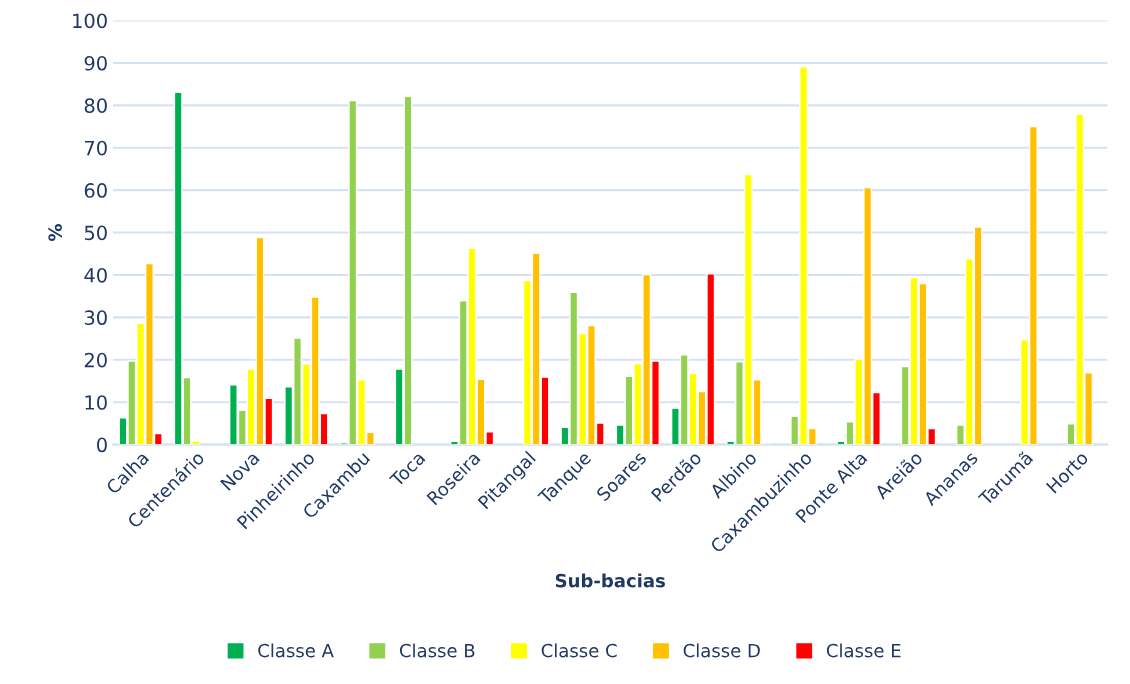 The image size is (1130, 684). I want to click on y-tick-label: 20, so click(95, 360).